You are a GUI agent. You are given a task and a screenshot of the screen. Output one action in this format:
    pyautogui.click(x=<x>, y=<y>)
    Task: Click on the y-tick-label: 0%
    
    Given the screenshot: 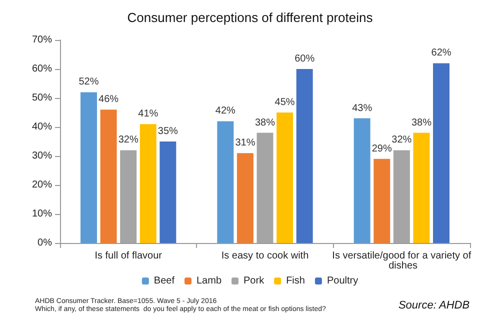 What is the action you would take?
    pyautogui.click(x=45, y=243)
    